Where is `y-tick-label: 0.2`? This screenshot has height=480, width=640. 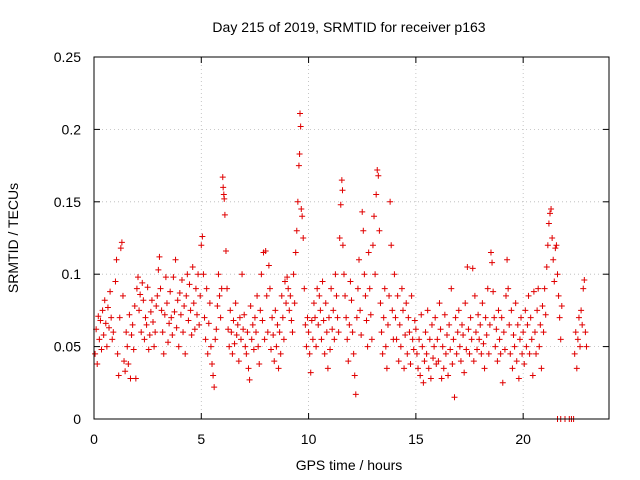 y-tick-label: 0.2 is located at coordinates (72, 129).